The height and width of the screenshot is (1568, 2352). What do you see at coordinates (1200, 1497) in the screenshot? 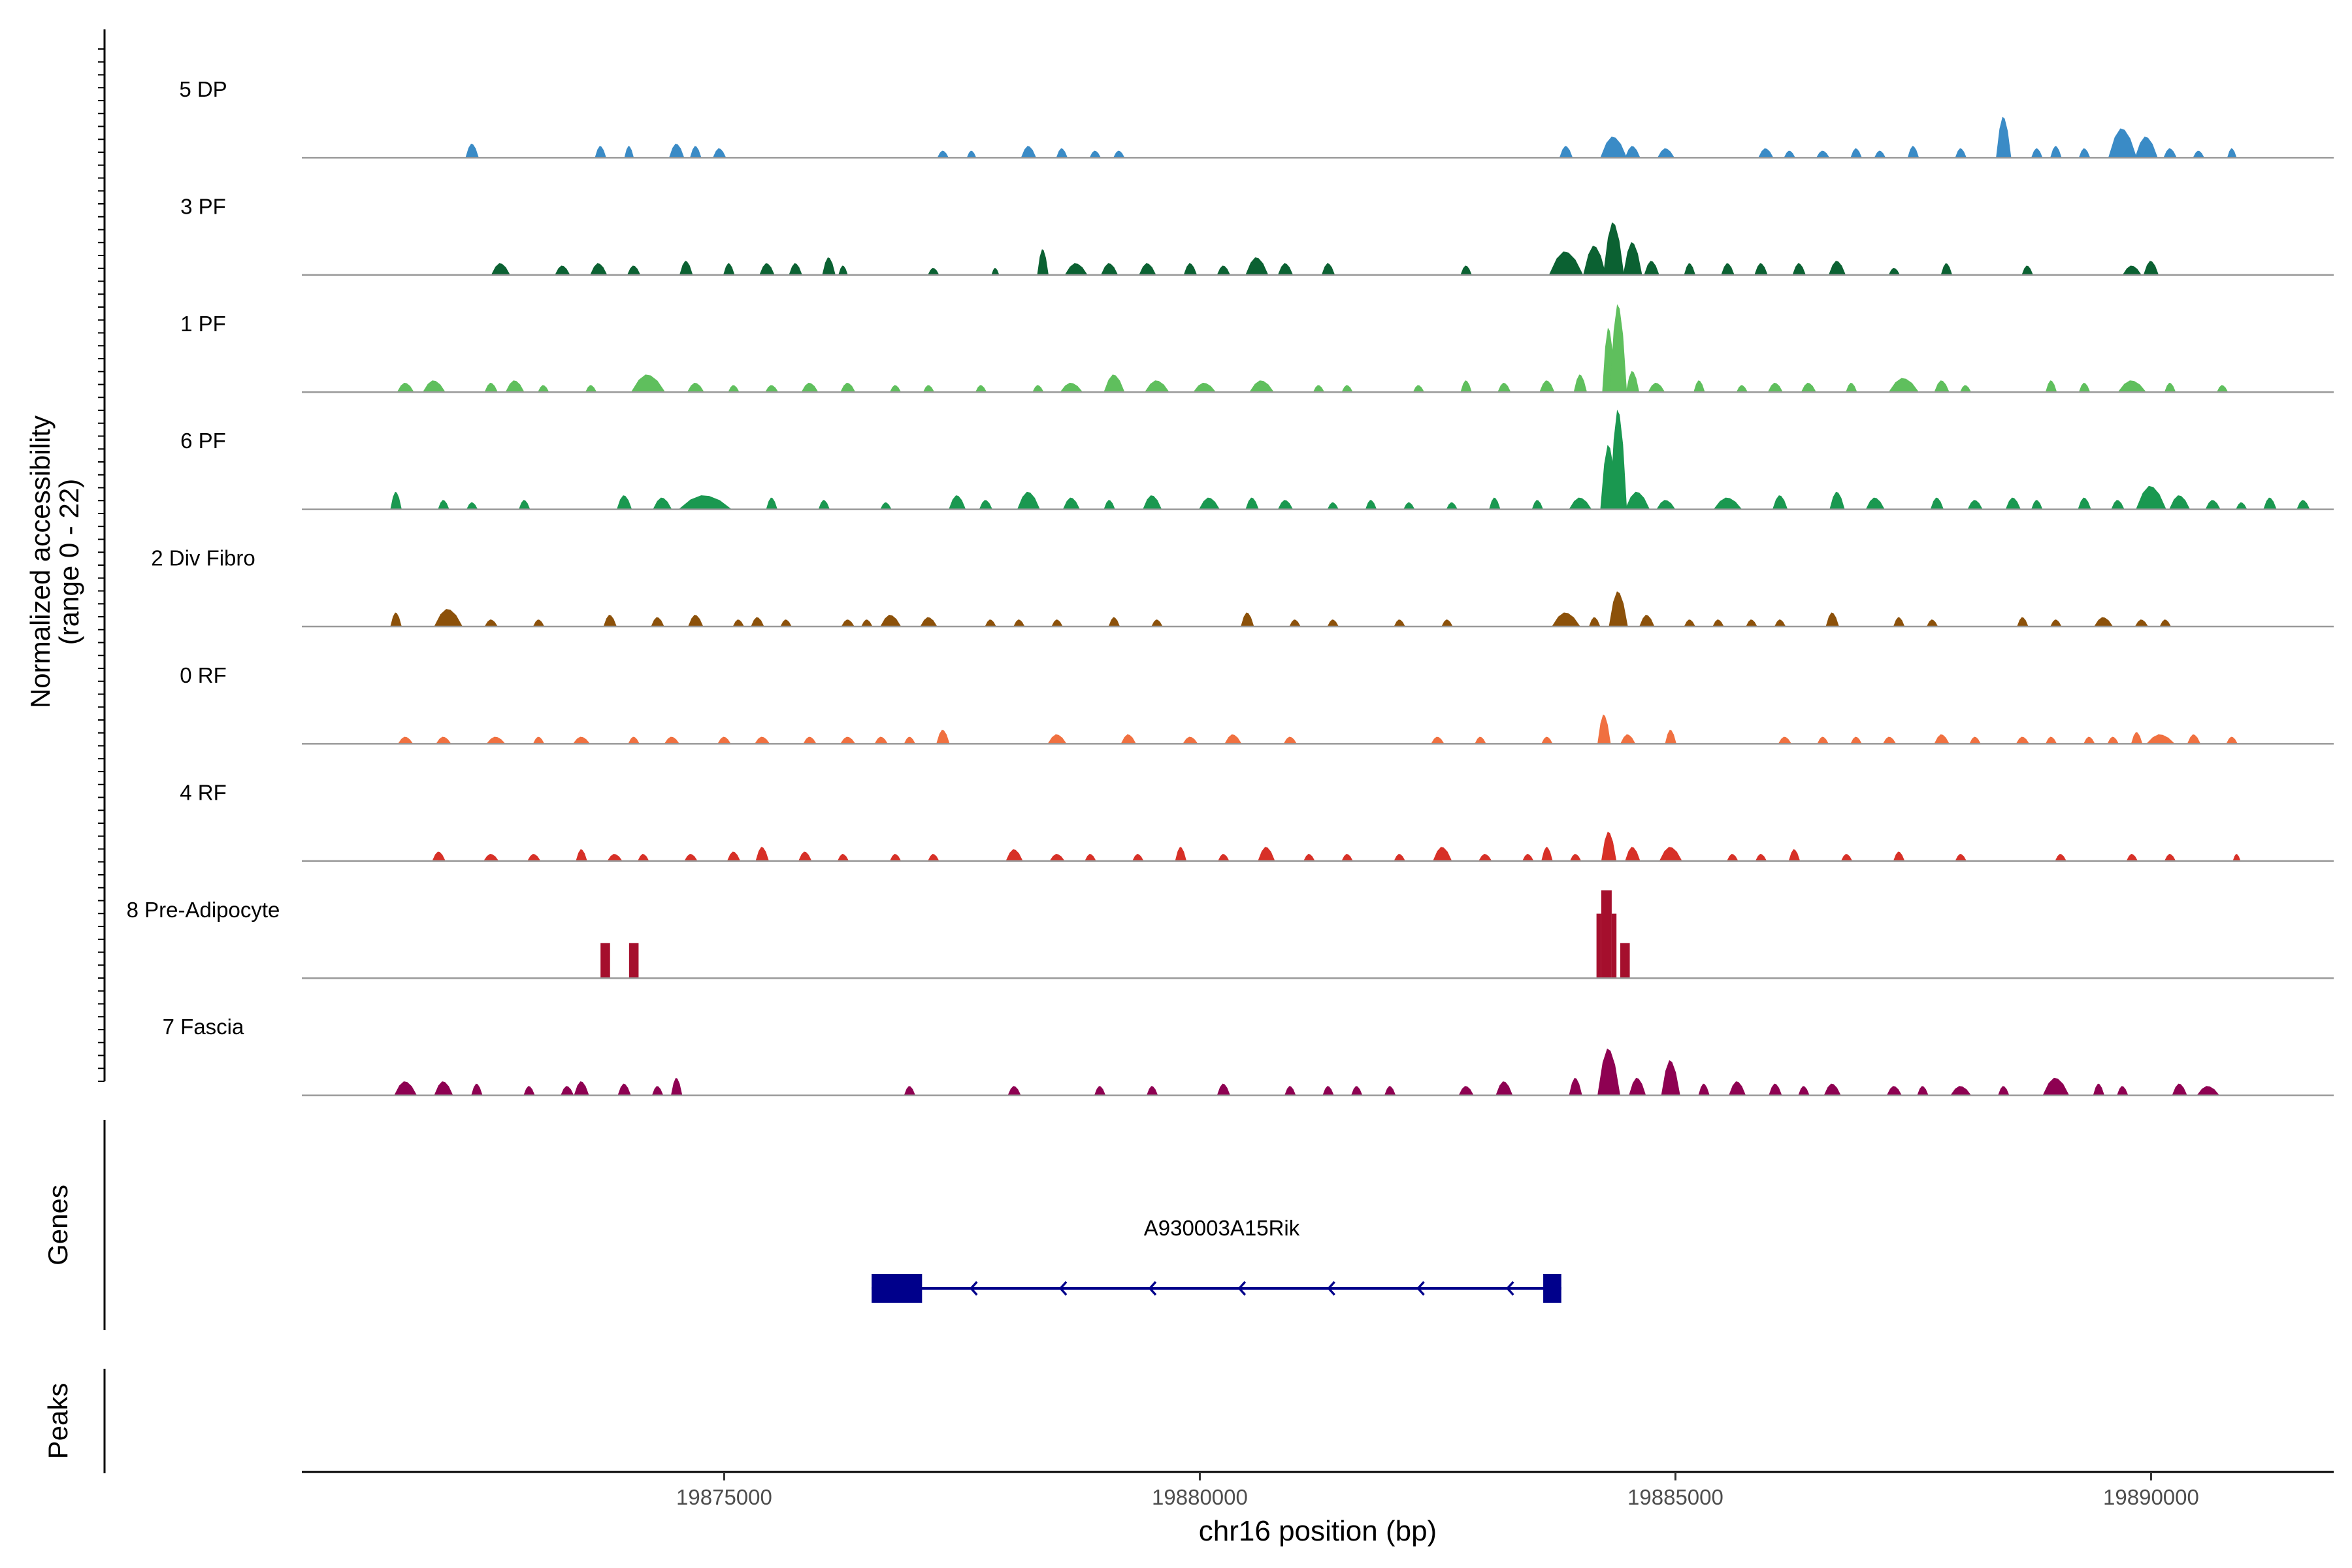
I see `x-tick-label: 19880000` at bounding box center [1200, 1497].